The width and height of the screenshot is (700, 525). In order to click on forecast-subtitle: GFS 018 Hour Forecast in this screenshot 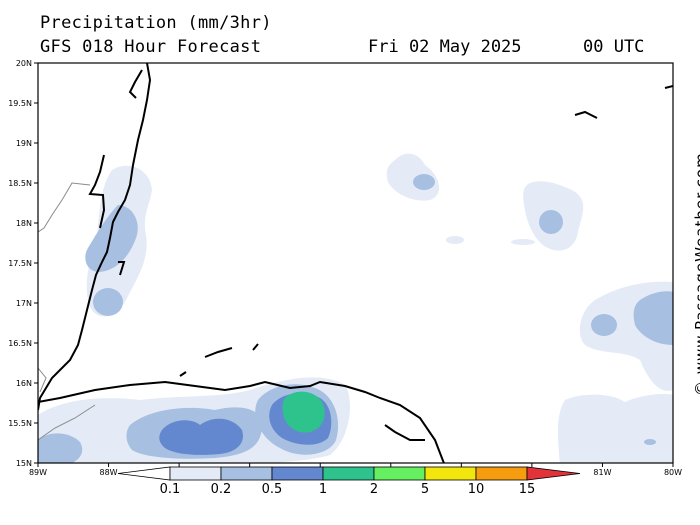, I will do `click(151, 47)`.